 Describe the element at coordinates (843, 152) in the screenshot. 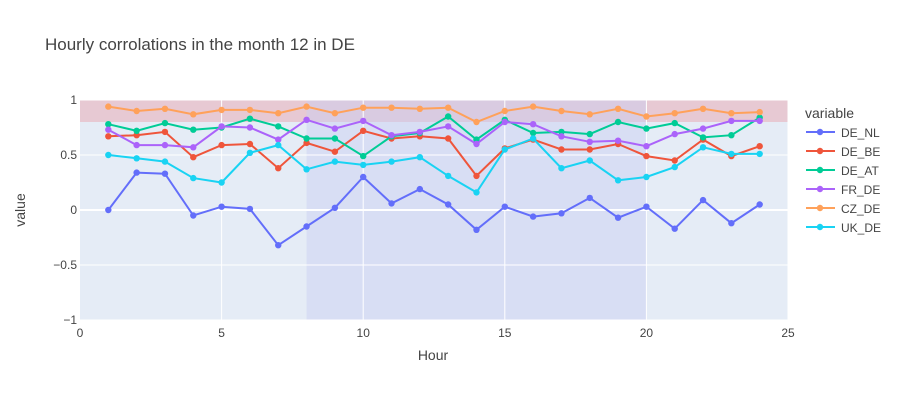

I see `legend-item-de-be: DE_BE` at that location.